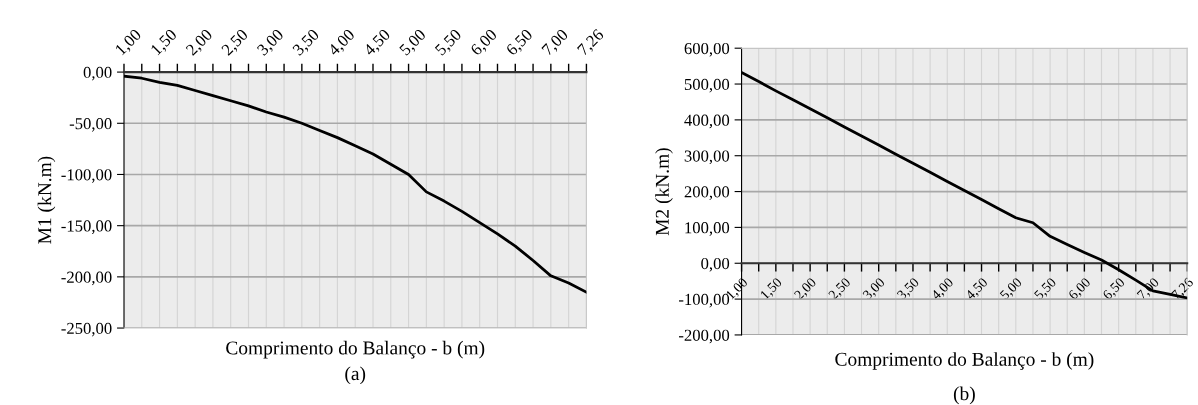 The height and width of the screenshot is (405, 1198). Describe the element at coordinates (707, 193) in the screenshot. I see `y-tick-label: 200,00` at that location.